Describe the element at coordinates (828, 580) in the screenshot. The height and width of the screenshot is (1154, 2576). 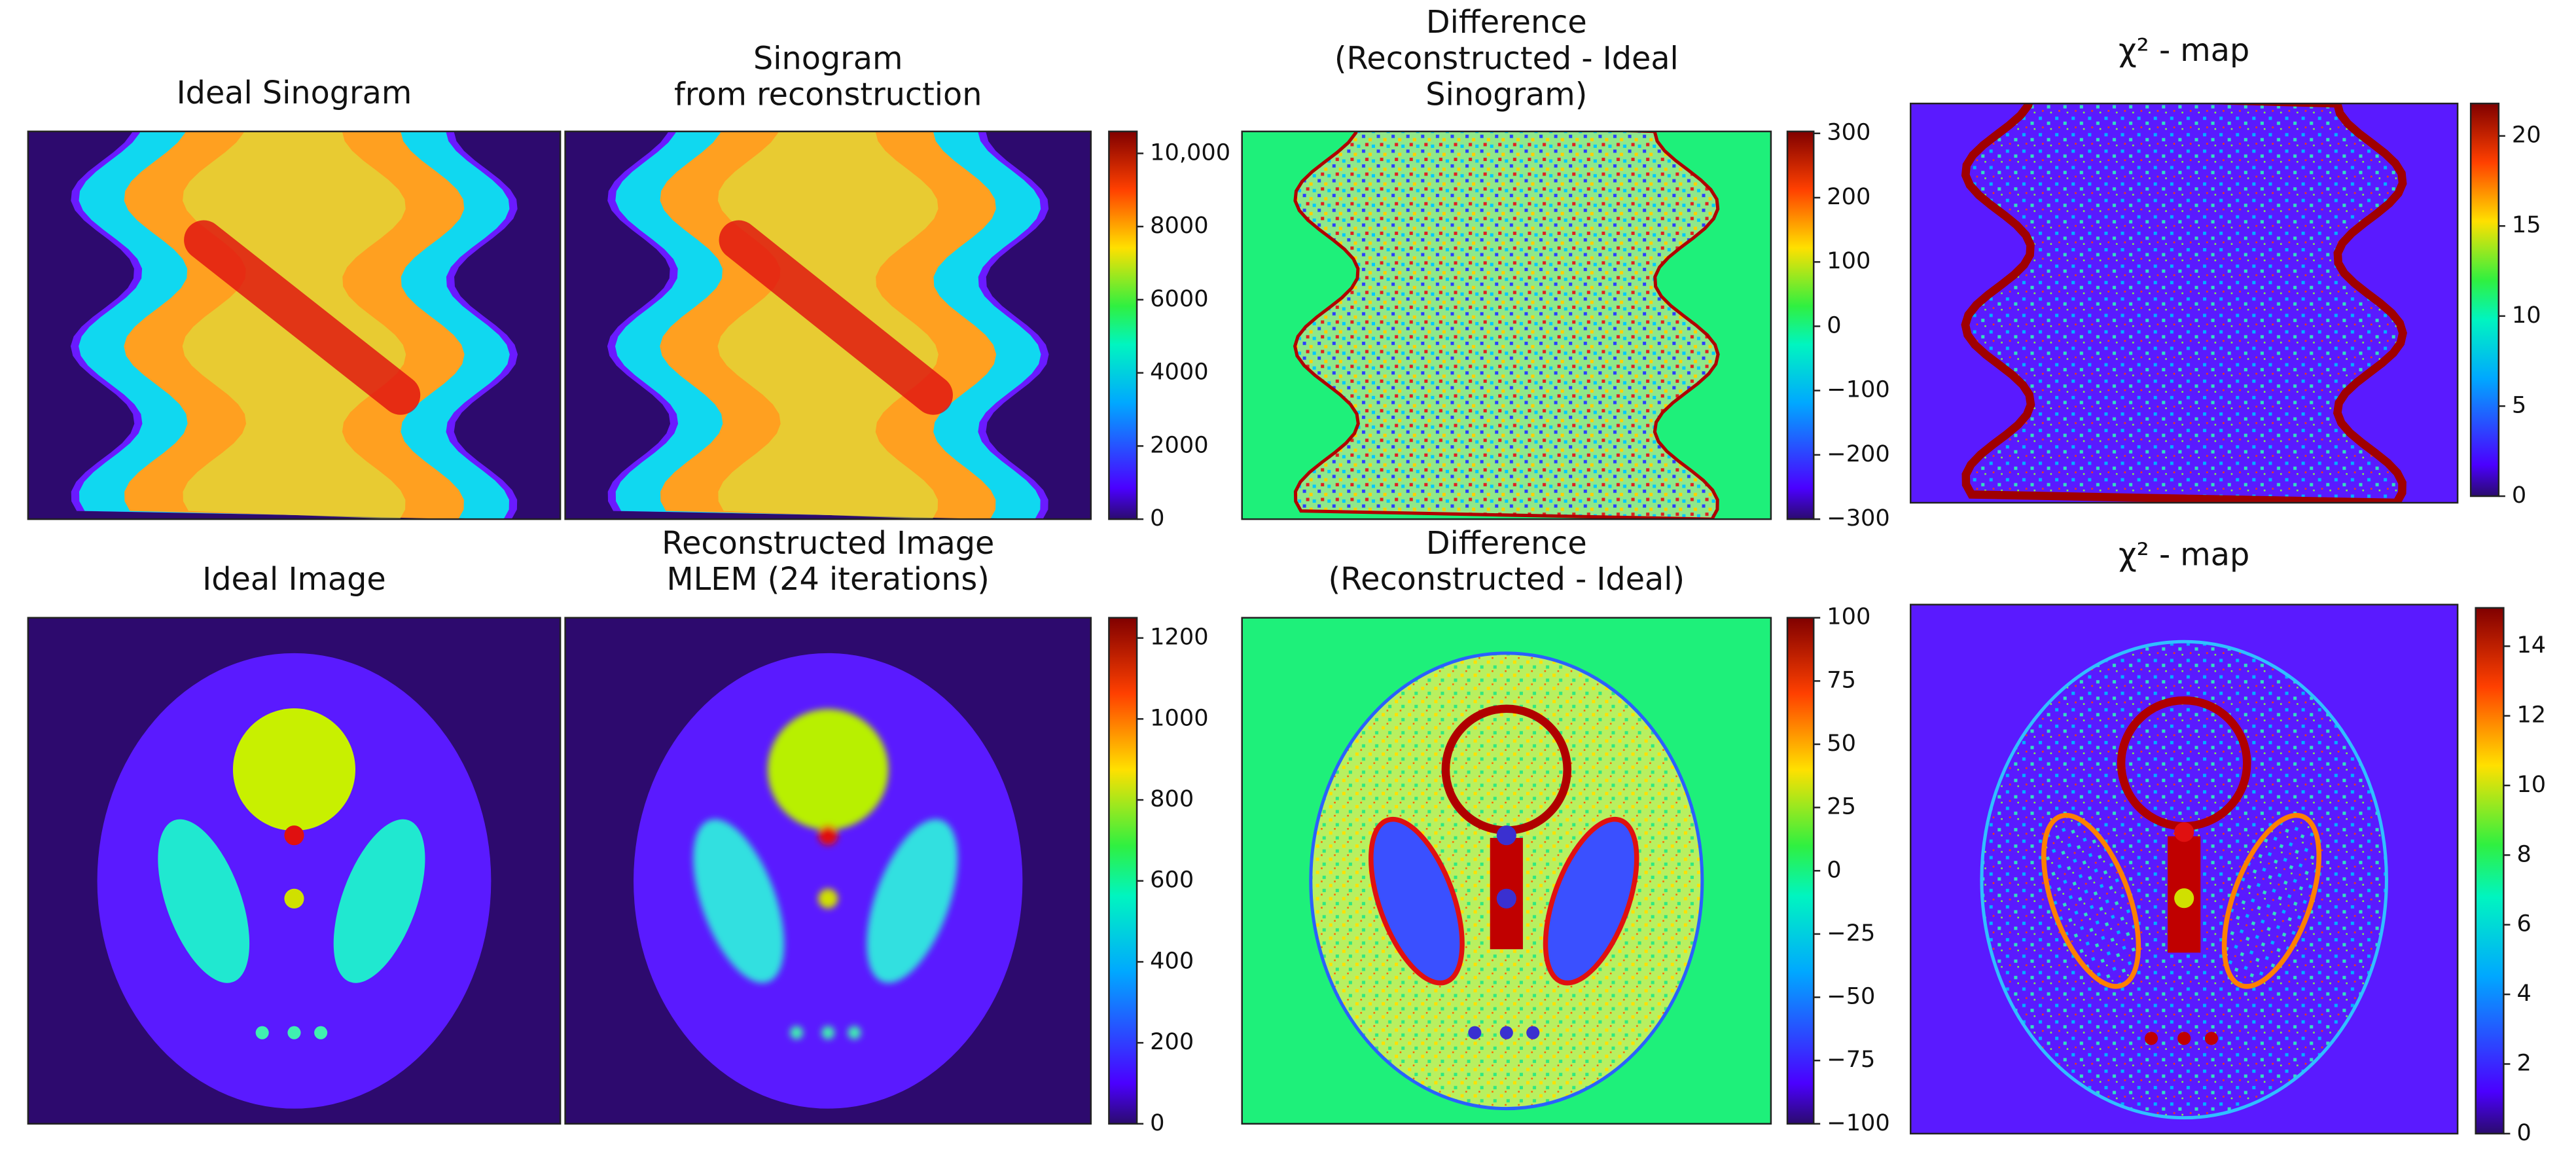
I see `panel-title: MLEM (24 iterations)` at that location.